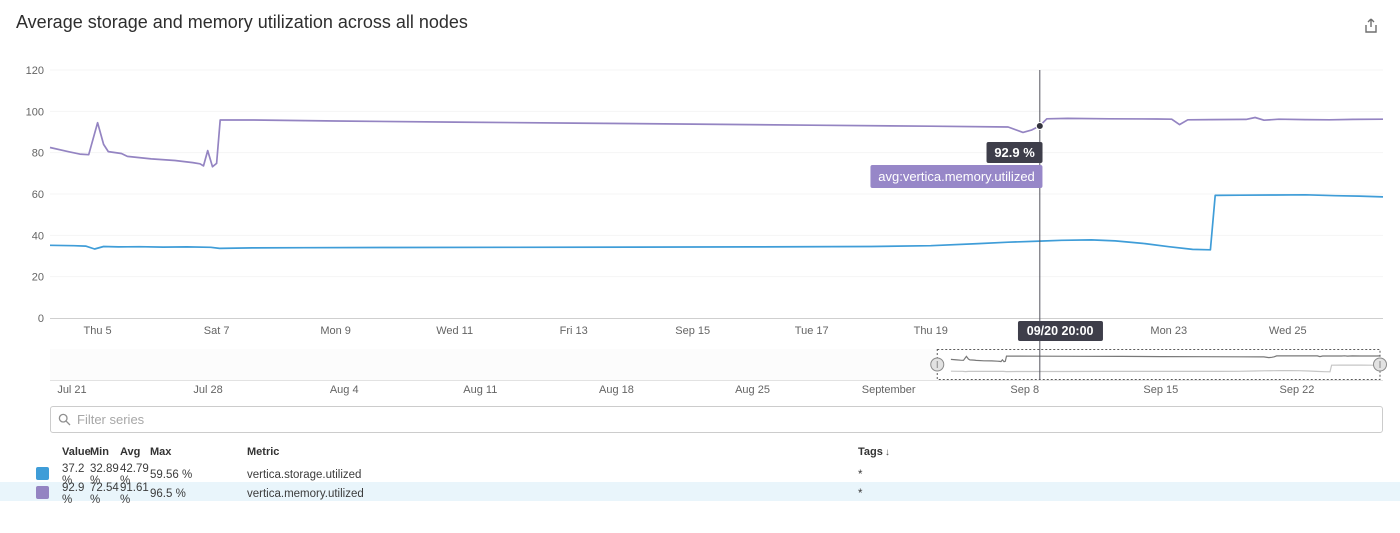 The height and width of the screenshot is (533, 1400). Describe the element at coordinates (700, 452) in the screenshot. I see `series-table-header: Value Min Avg Max Metric Tags ↓` at that location.